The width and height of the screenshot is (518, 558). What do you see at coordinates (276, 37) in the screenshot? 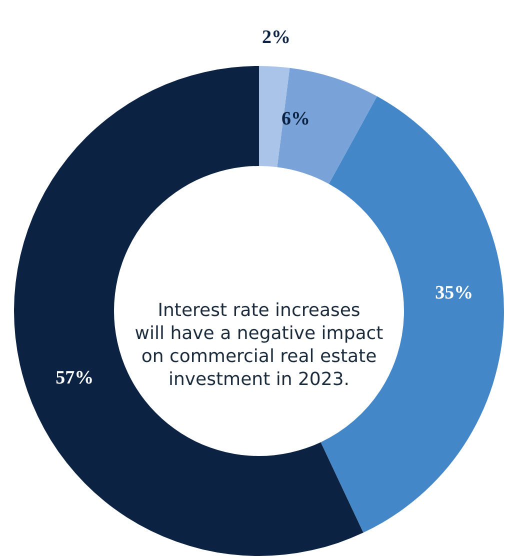
I see `data-label: 2%` at bounding box center [276, 37].